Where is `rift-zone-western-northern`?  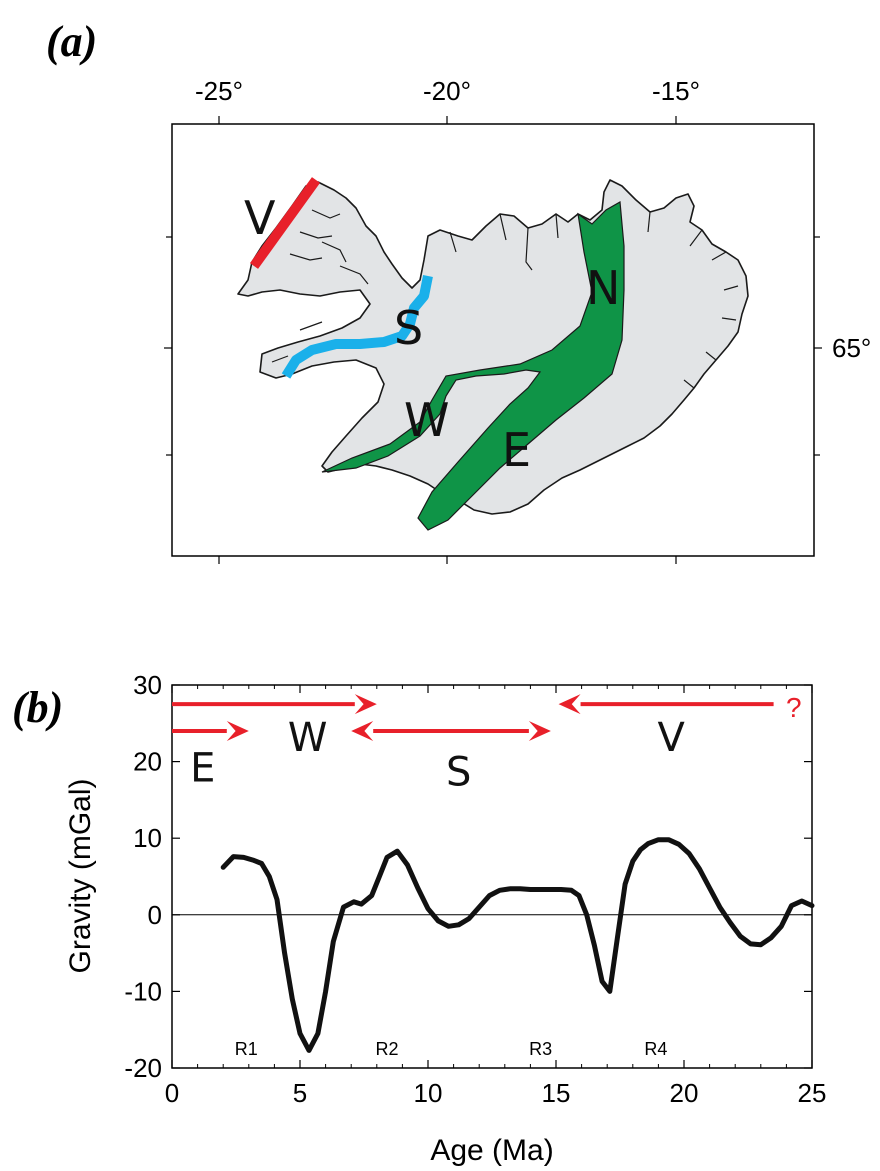
rift-zone-western-northern is located at coordinates (473, 366).